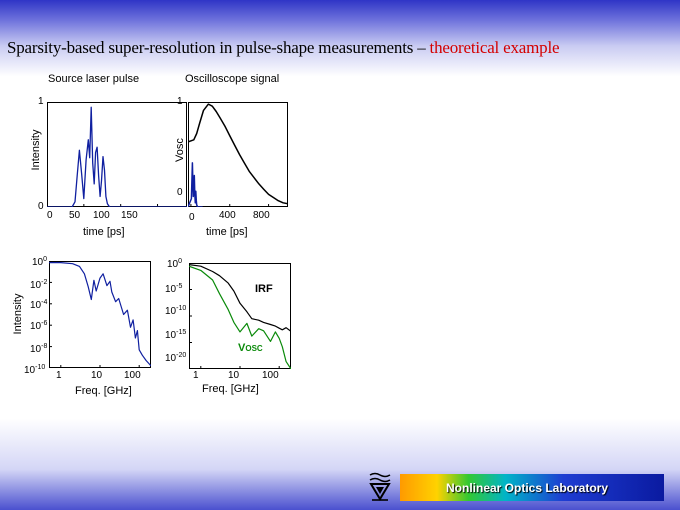 This screenshot has width=680, height=510. What do you see at coordinates (41, 101) in the screenshot?
I see `panel1-ytick-top: 1` at bounding box center [41, 101].